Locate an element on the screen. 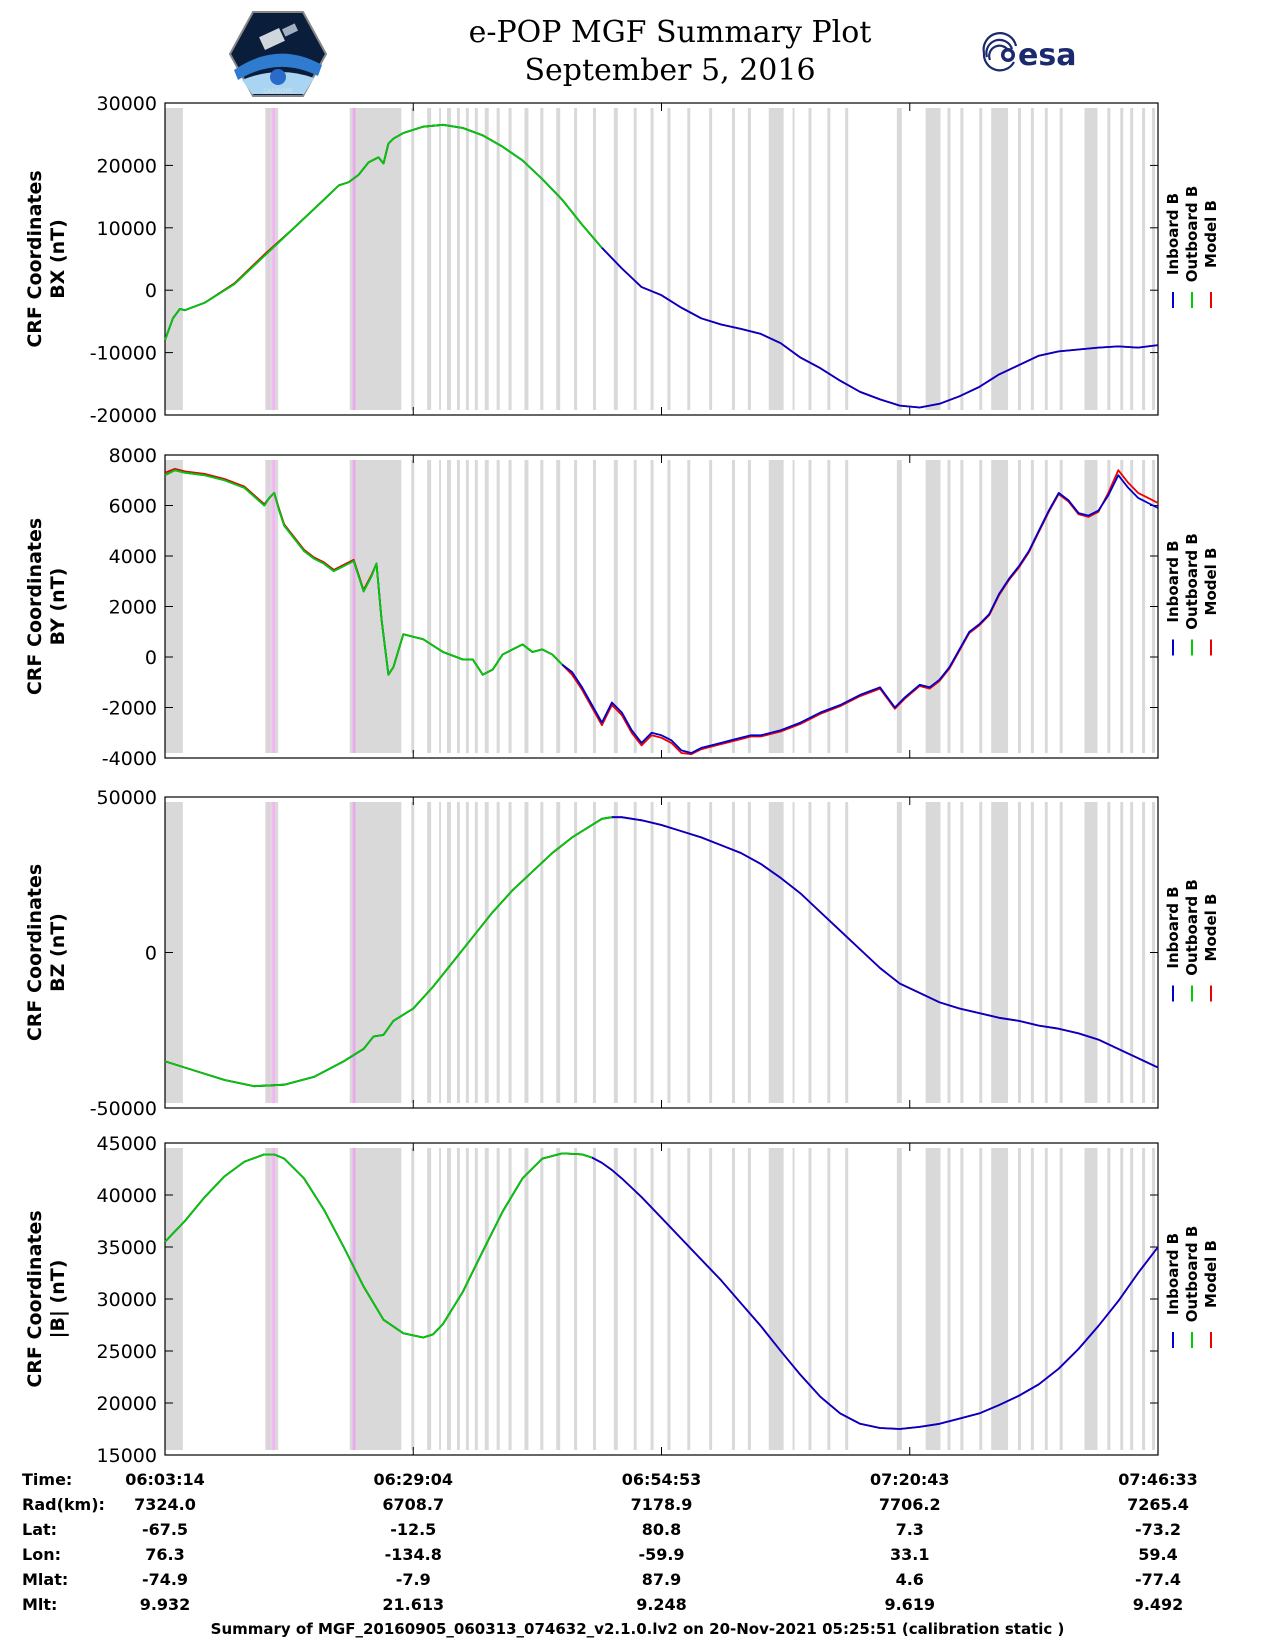  legend-label: Inboard B is located at coordinates (1173, 581).